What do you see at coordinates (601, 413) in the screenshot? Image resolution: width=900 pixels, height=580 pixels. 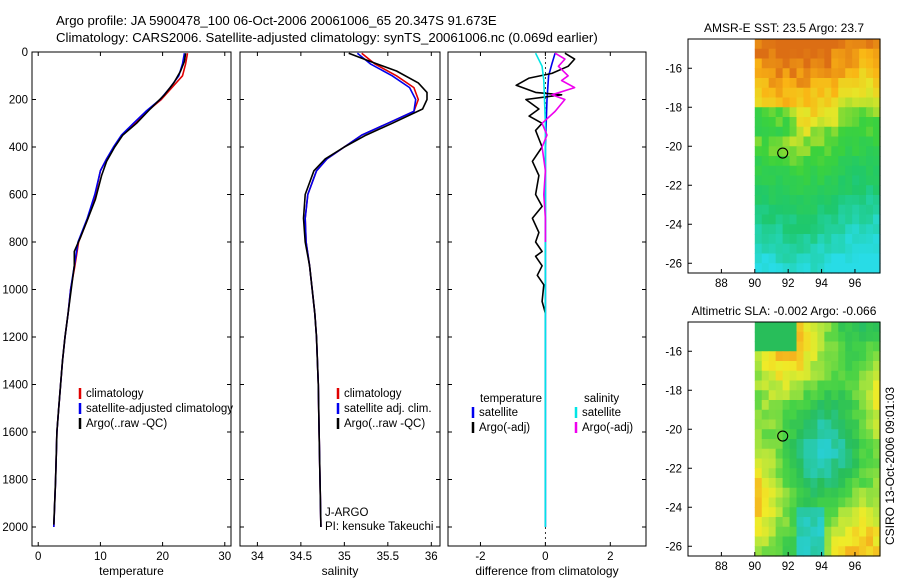 I see `legend-label: satellite` at bounding box center [601, 413].